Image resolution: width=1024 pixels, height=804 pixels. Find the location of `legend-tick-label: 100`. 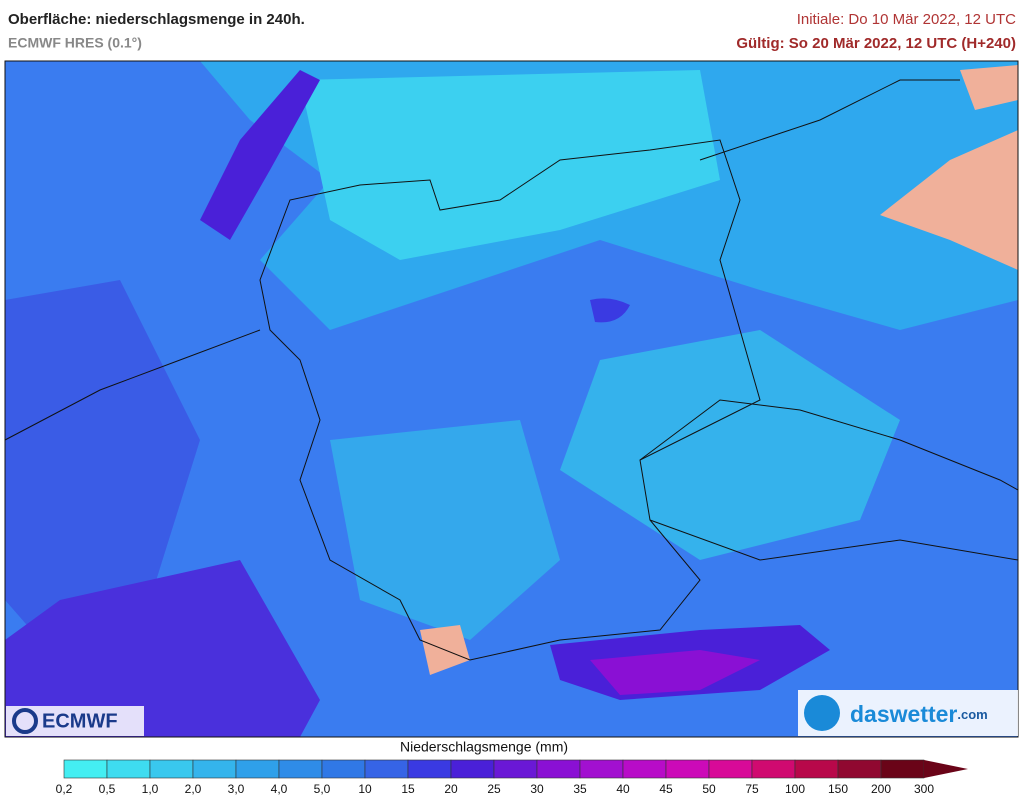

legend-tick-label: 100 is located at coordinates (795, 789).